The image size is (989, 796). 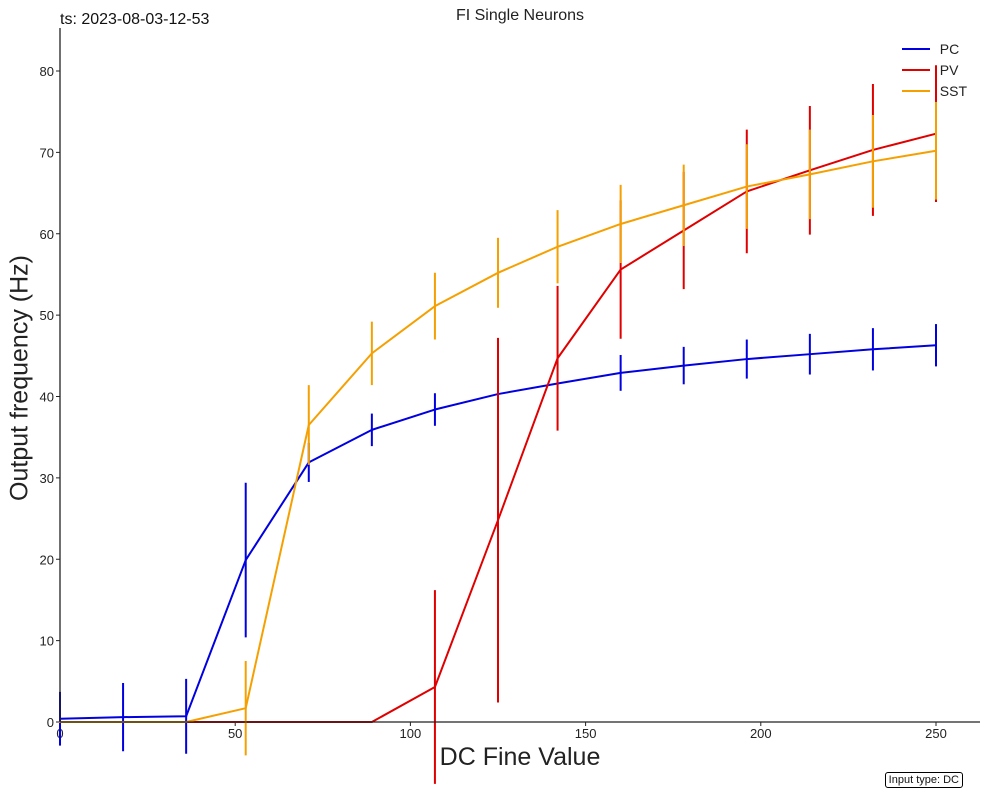 I want to click on x-tick-label: 100, so click(x=411, y=733).